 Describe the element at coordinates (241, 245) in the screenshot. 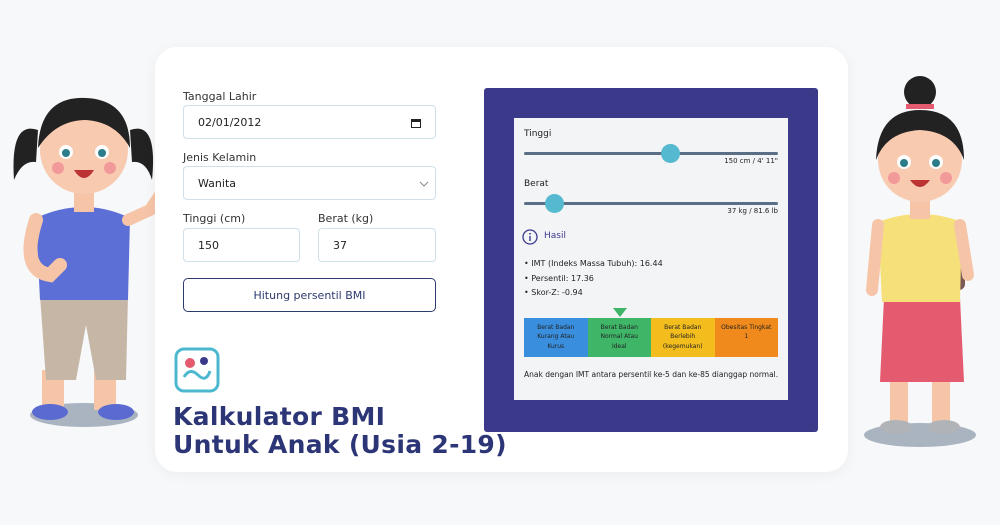

I see `text-input: 150` at that location.